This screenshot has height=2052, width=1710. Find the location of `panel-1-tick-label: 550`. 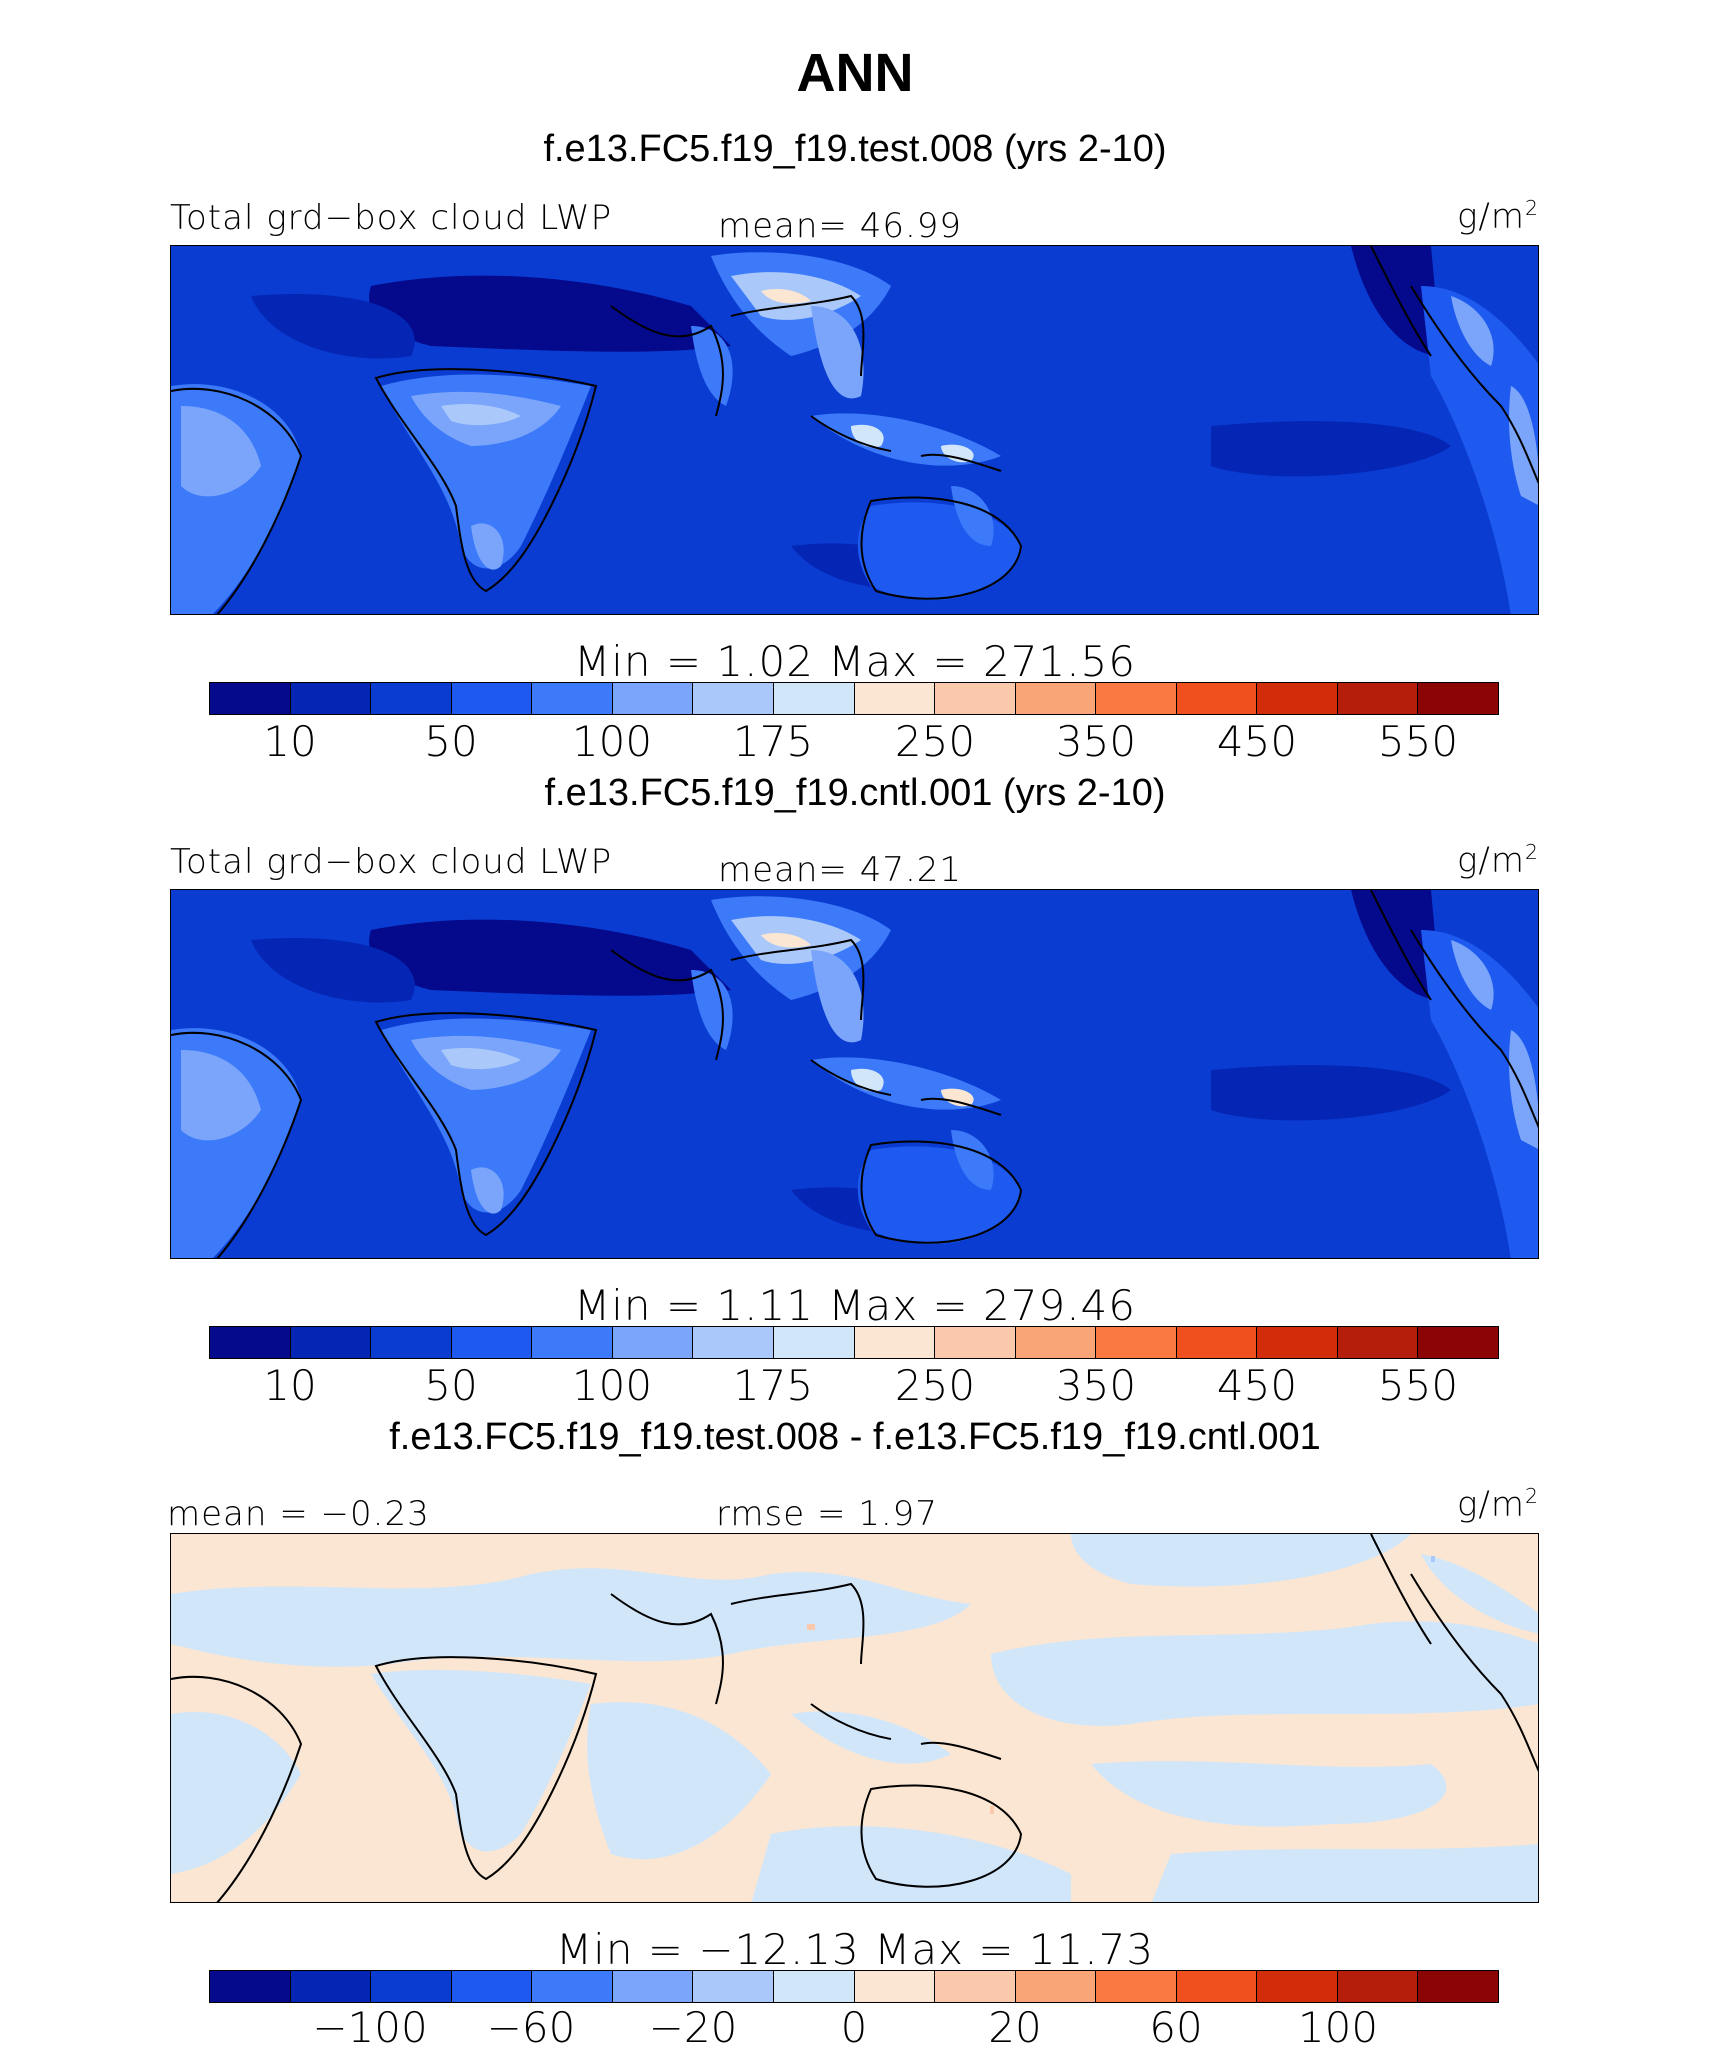

panel-1-tick-label: 550 is located at coordinates (1418, 741).